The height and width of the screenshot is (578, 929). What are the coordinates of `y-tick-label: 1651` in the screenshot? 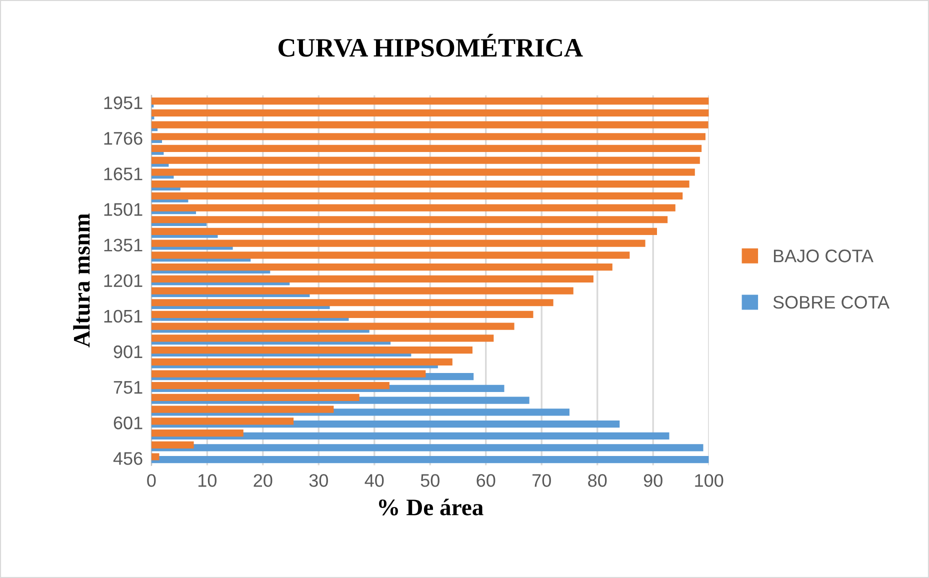 It's located at (123, 174).